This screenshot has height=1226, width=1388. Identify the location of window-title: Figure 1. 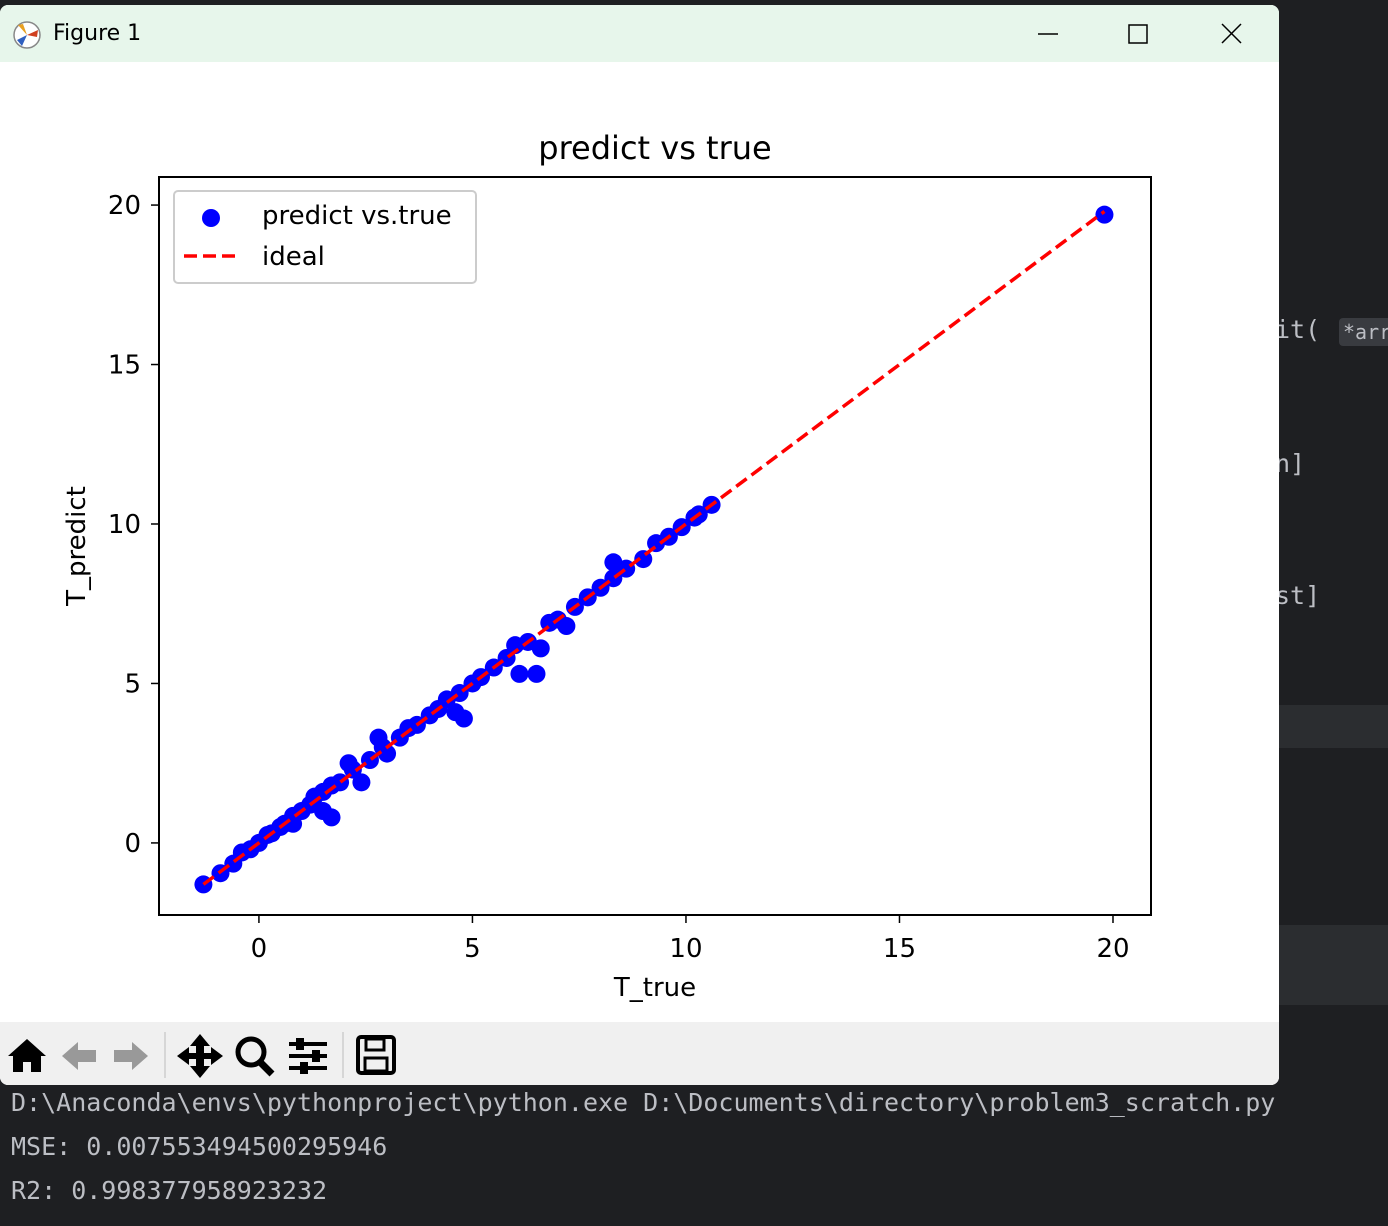
(97, 33).